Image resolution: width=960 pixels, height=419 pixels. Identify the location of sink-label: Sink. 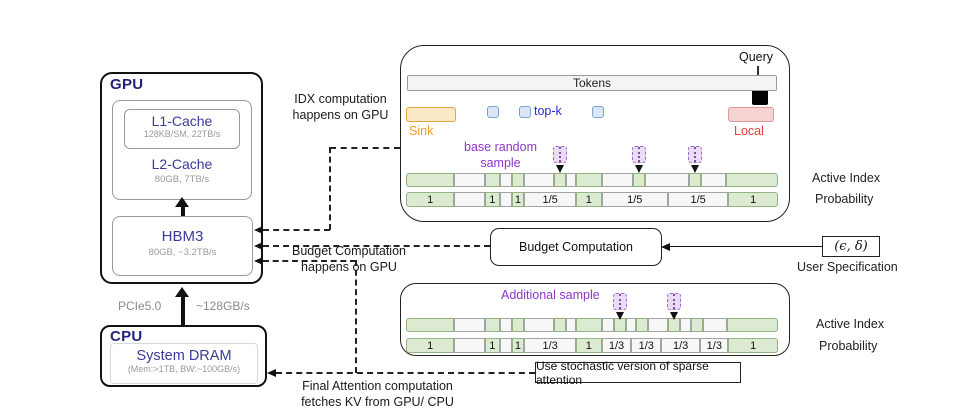
(421, 131).